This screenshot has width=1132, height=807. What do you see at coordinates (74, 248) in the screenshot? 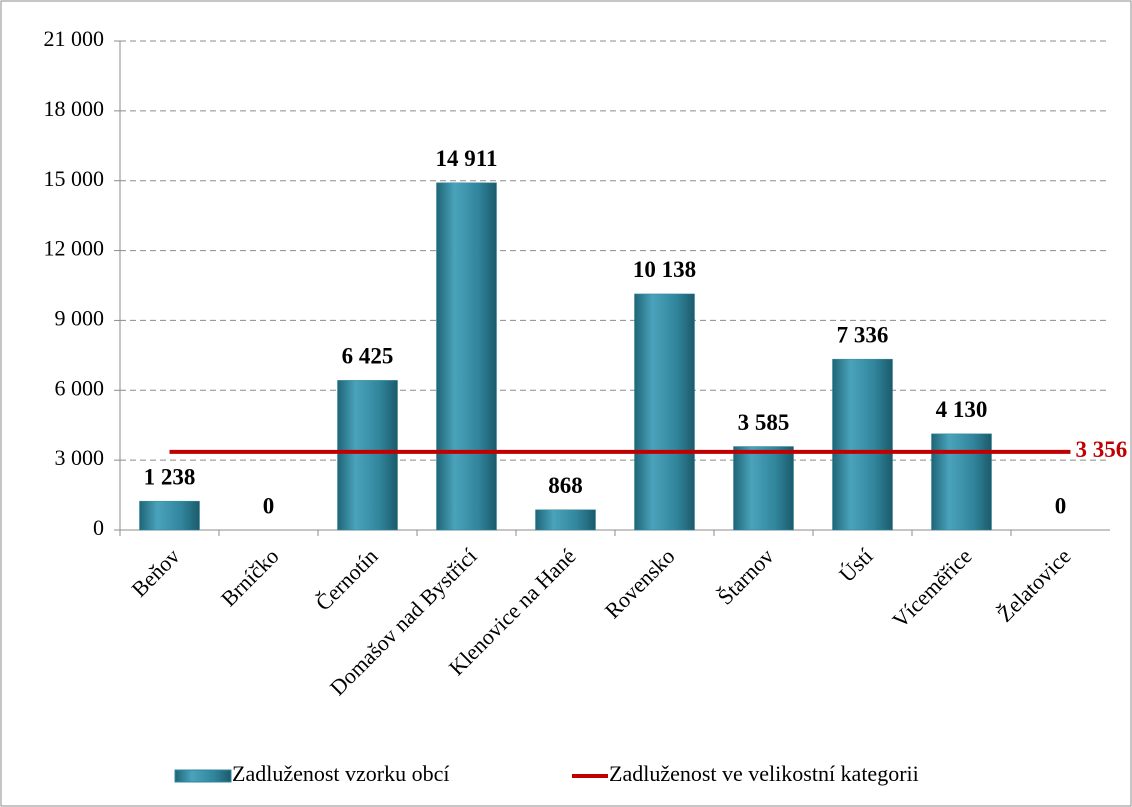
I see `y-tick-label: 12 000` at bounding box center [74, 248].